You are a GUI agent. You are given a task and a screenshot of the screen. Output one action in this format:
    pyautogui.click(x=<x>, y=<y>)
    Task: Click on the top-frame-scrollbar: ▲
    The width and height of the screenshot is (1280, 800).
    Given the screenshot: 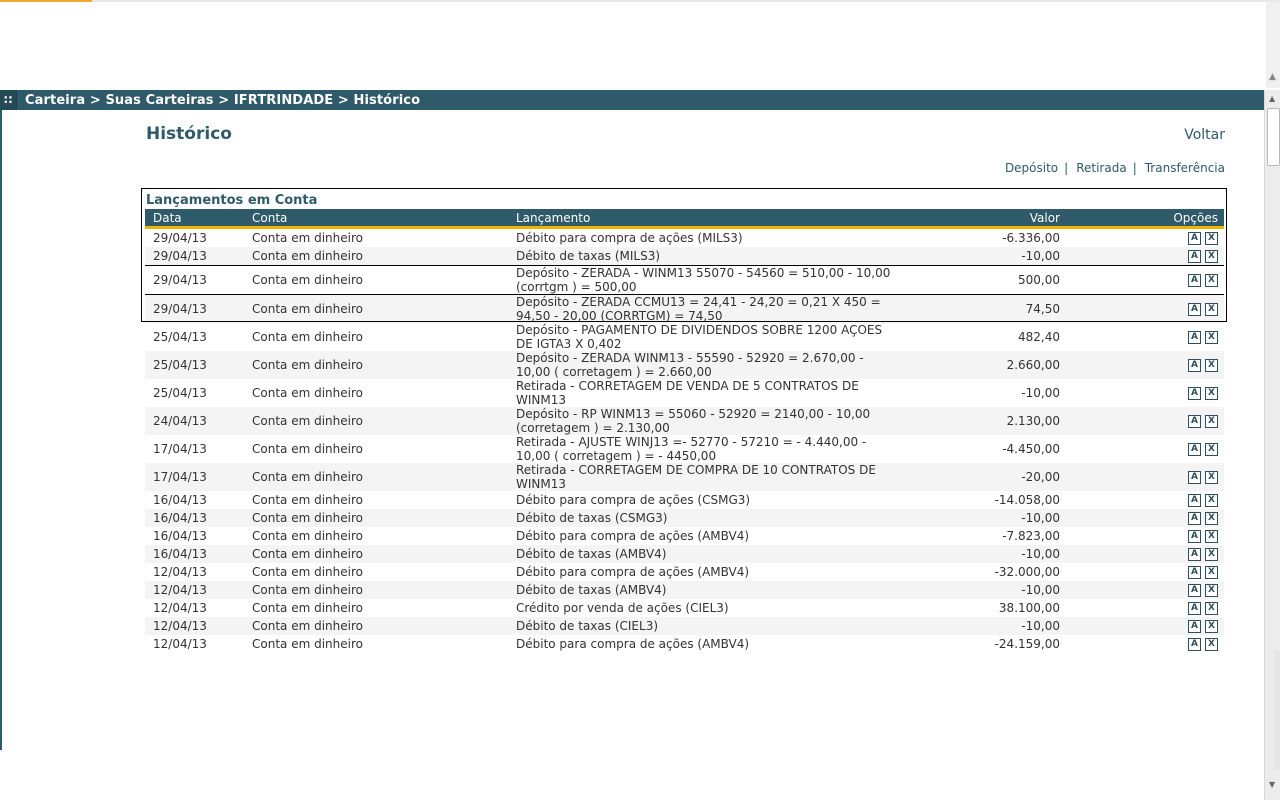 What is the action you would take?
    pyautogui.click(x=1273, y=45)
    